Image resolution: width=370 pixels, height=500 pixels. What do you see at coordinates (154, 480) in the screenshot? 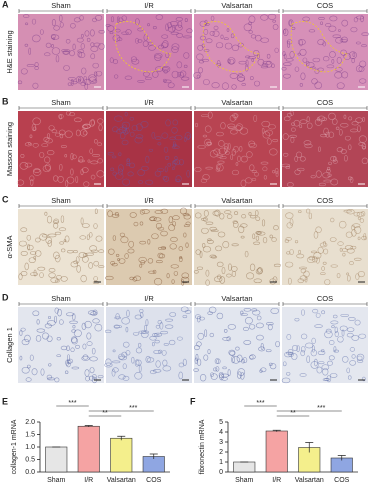
I see `x-tick-label: COS` at bounding box center [154, 480].